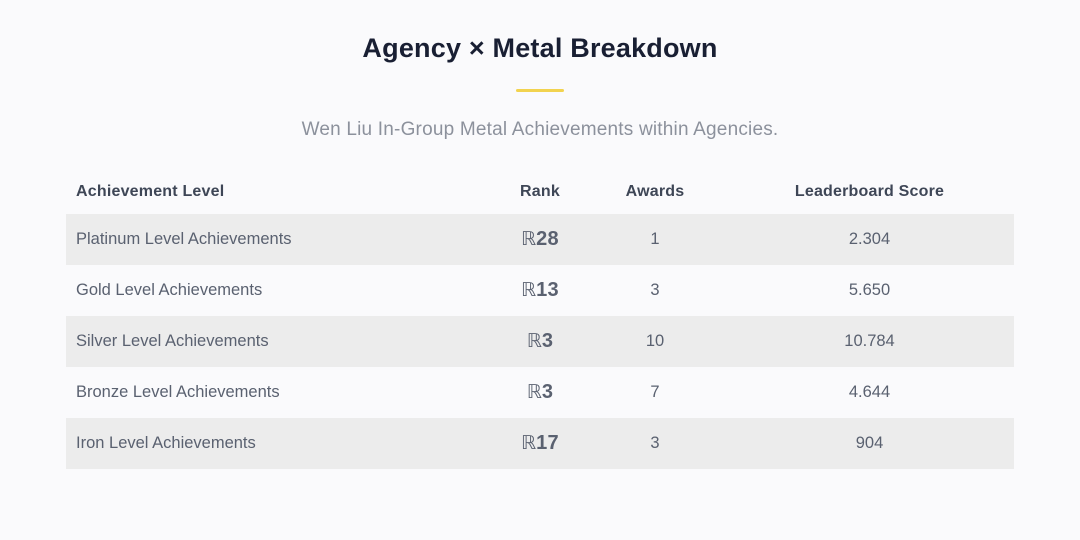 The width and height of the screenshot is (1080, 540). Describe the element at coordinates (540, 48) in the screenshot. I see `page-title: Agency × Metal Breakdown` at that location.